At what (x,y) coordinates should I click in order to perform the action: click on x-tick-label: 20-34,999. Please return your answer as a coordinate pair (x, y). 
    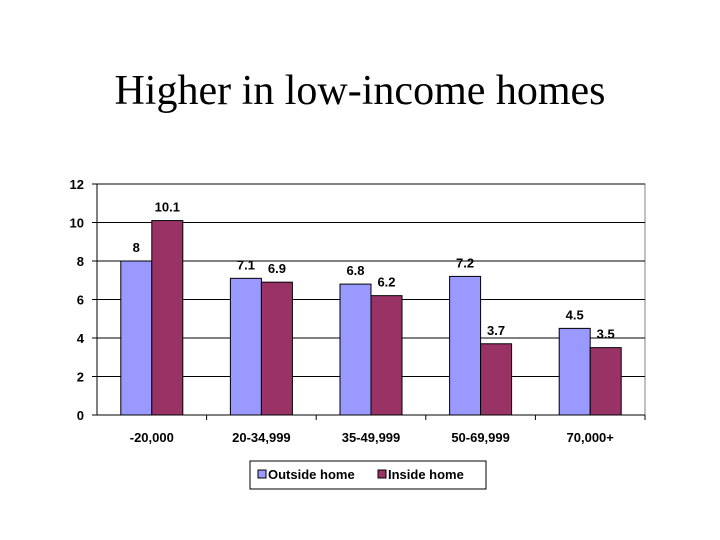
    Looking at the image, I should click on (261, 437).